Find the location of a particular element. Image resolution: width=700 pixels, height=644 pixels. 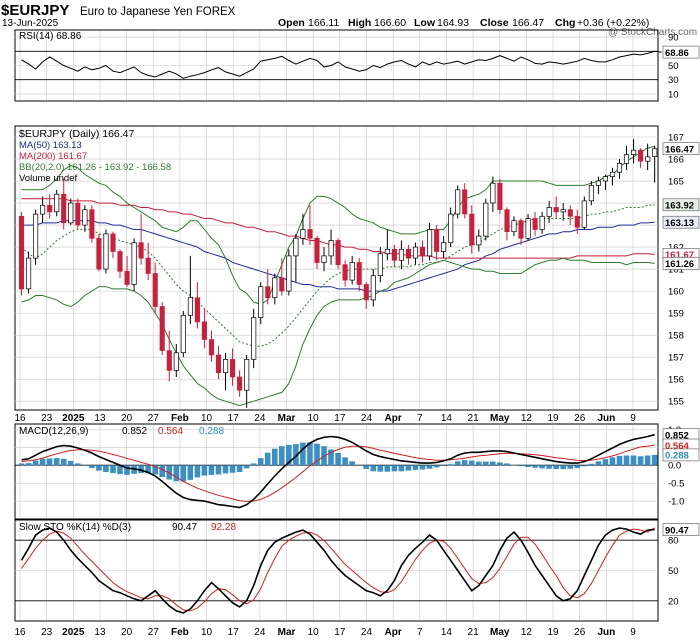

sto-d-line is located at coordinates (338, 569).